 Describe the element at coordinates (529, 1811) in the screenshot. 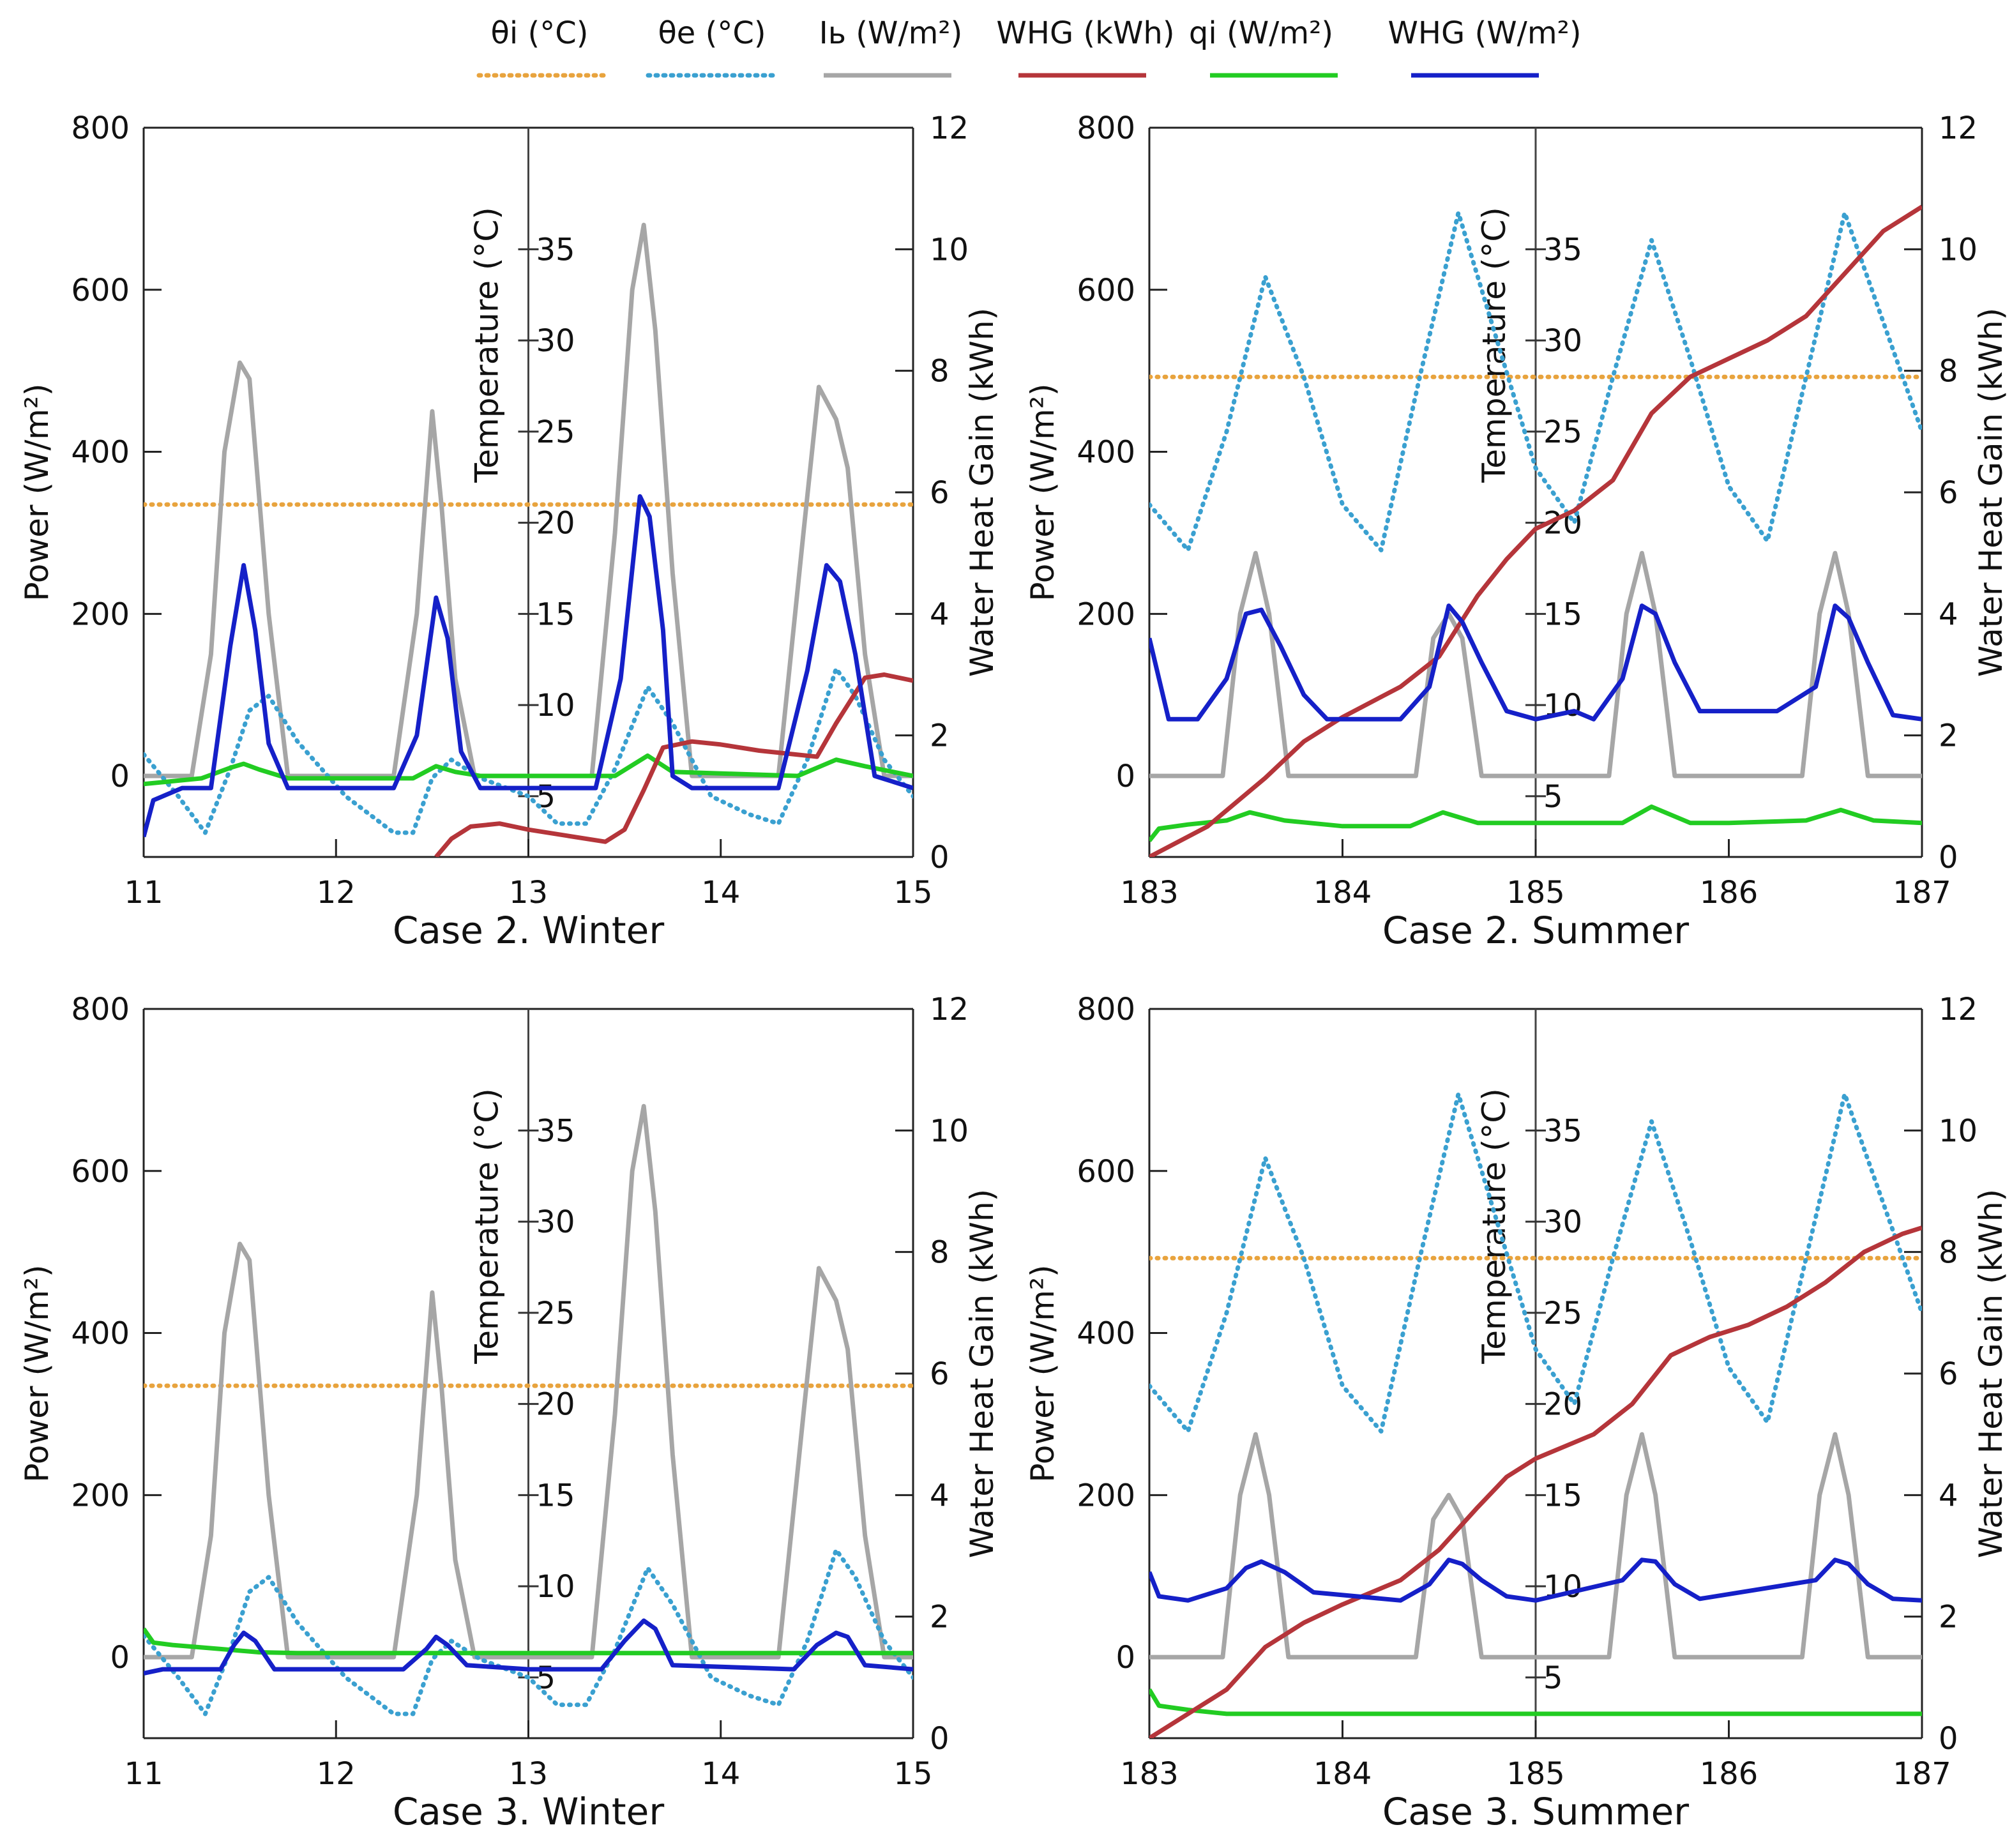

I see `chart-title: Case 3. Winter` at that location.